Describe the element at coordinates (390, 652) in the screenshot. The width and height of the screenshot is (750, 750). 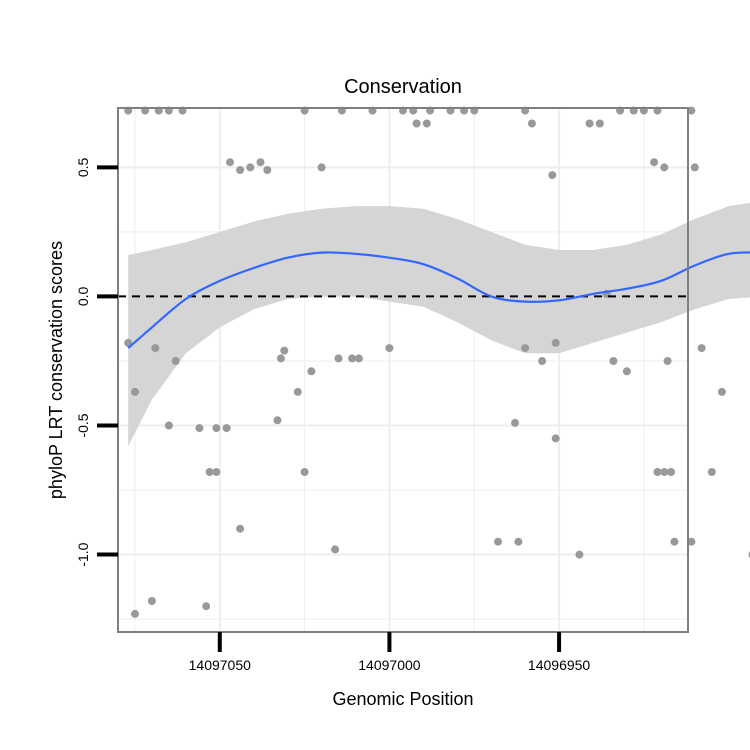
I see `x-axis: 14097050 14097000 14096950` at that location.